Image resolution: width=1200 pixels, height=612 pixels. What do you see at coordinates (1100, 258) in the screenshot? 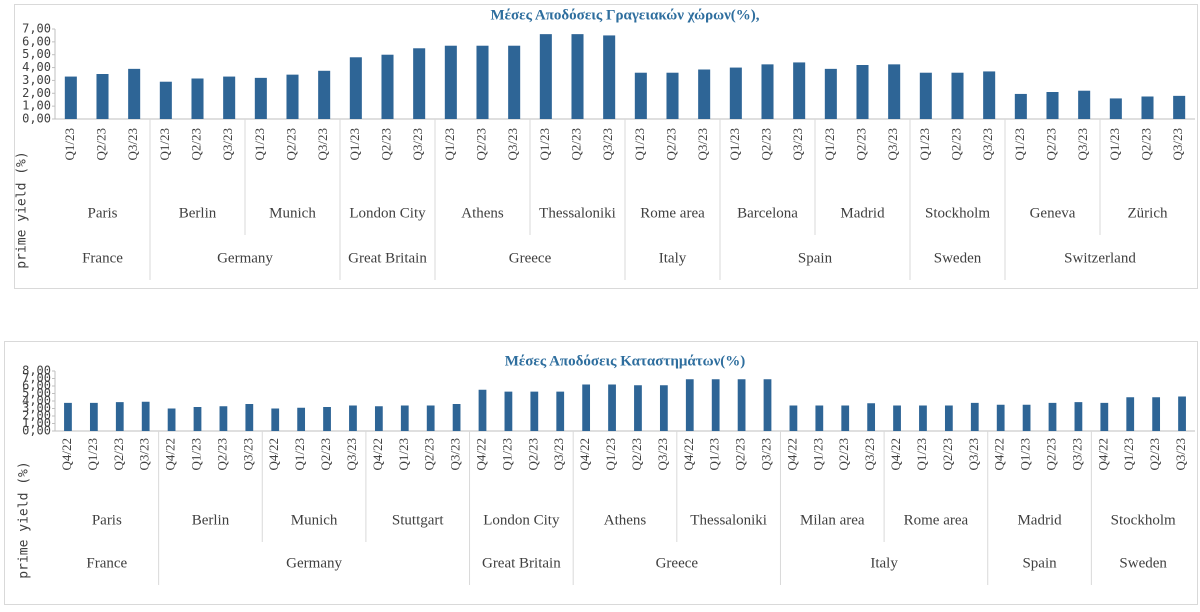
I see `country-label: Switzerland` at bounding box center [1100, 258].